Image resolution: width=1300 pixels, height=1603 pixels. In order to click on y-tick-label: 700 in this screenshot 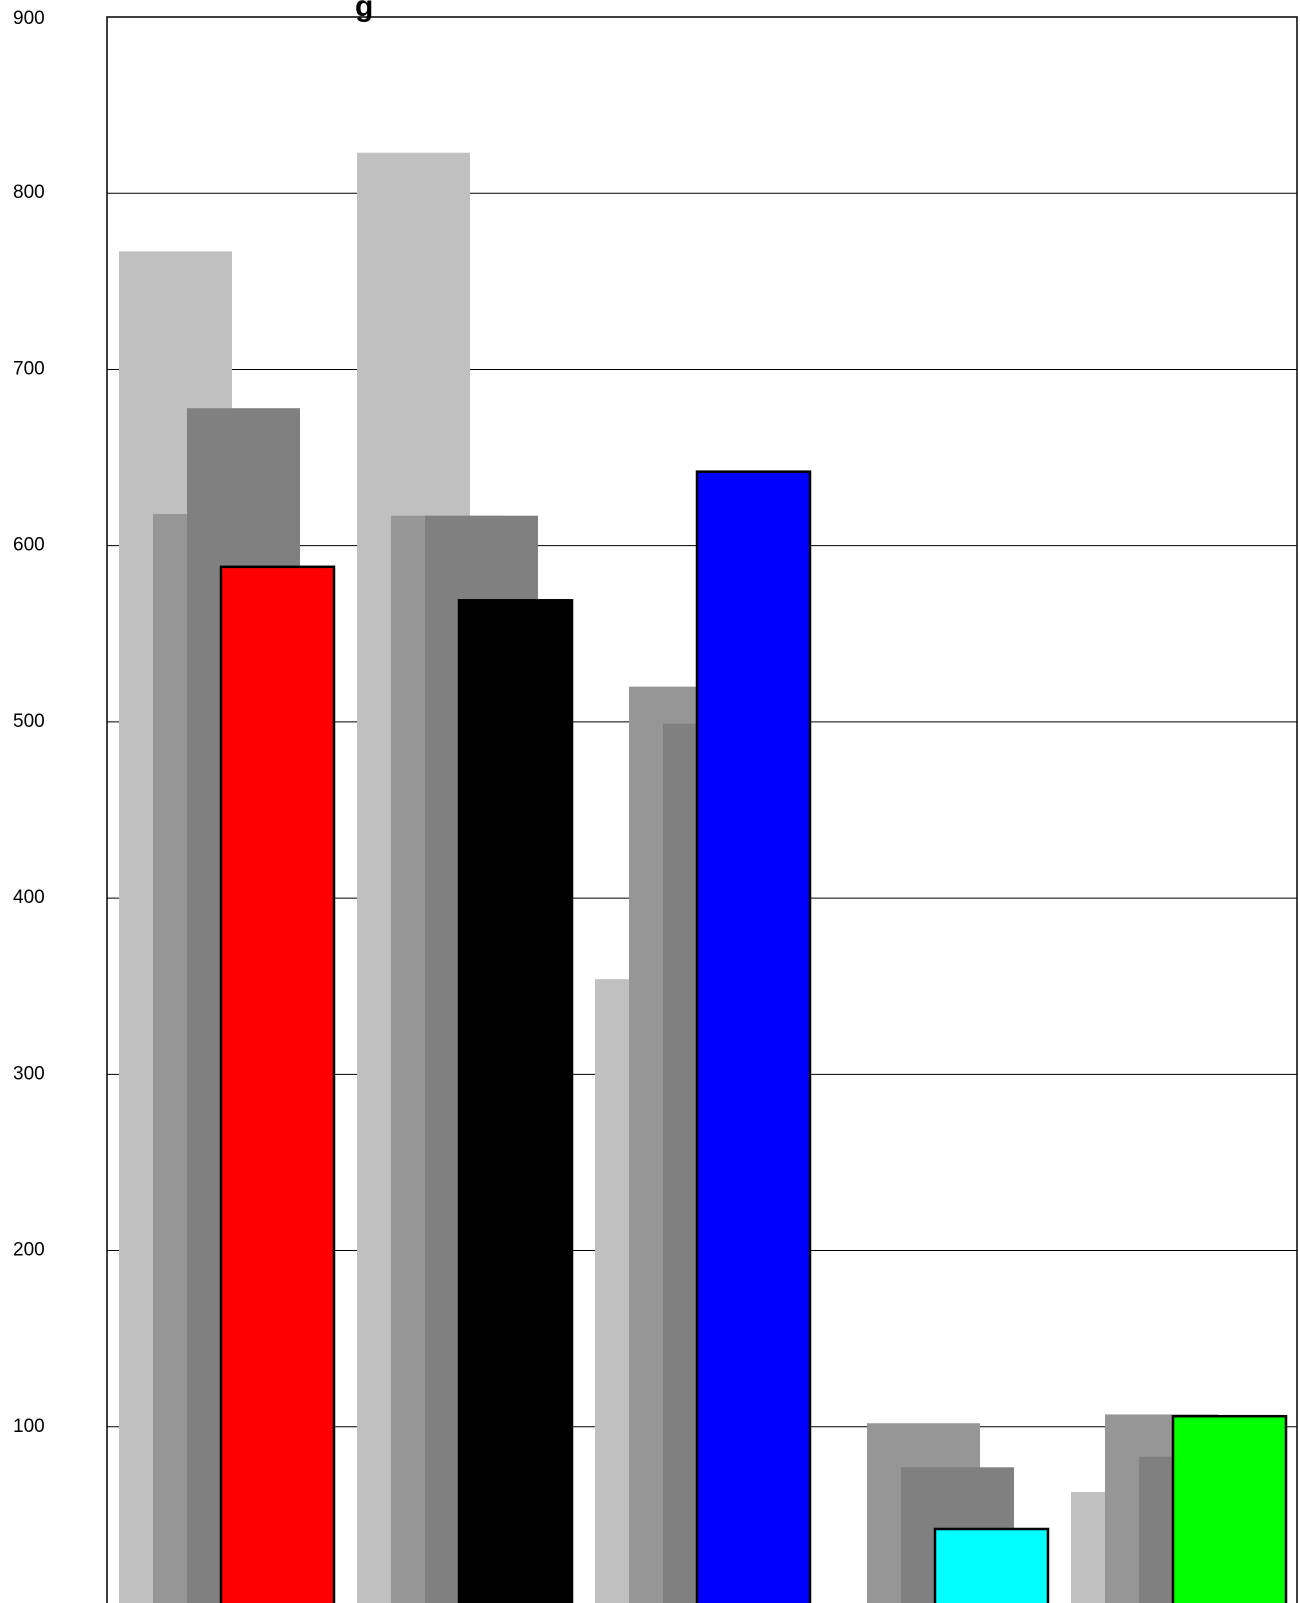, I will do `click(29, 368)`.